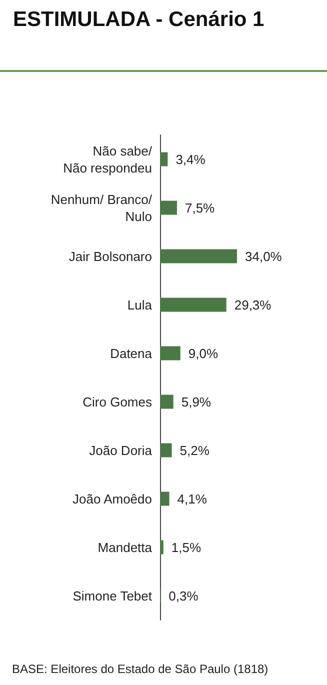 Image resolution: width=327 pixels, height=685 pixels. What do you see at coordinates (107, 159) in the screenshot?
I see `y-tick-label: Não sabe/ Não respondeu` at bounding box center [107, 159].